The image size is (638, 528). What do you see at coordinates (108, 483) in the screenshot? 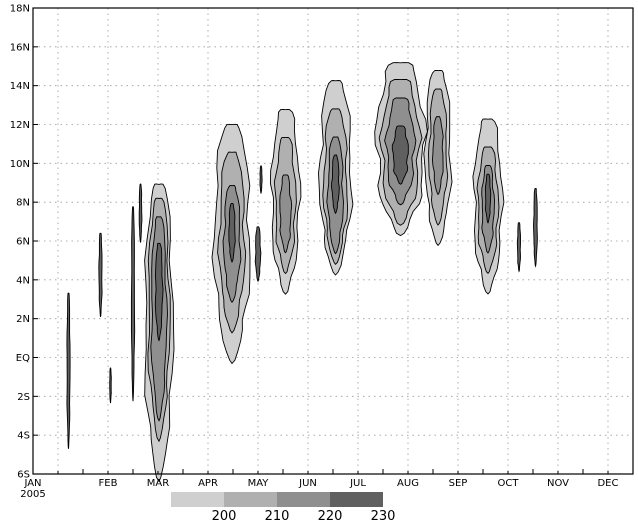
I see `x-tick-label: FEB` at bounding box center [108, 483].